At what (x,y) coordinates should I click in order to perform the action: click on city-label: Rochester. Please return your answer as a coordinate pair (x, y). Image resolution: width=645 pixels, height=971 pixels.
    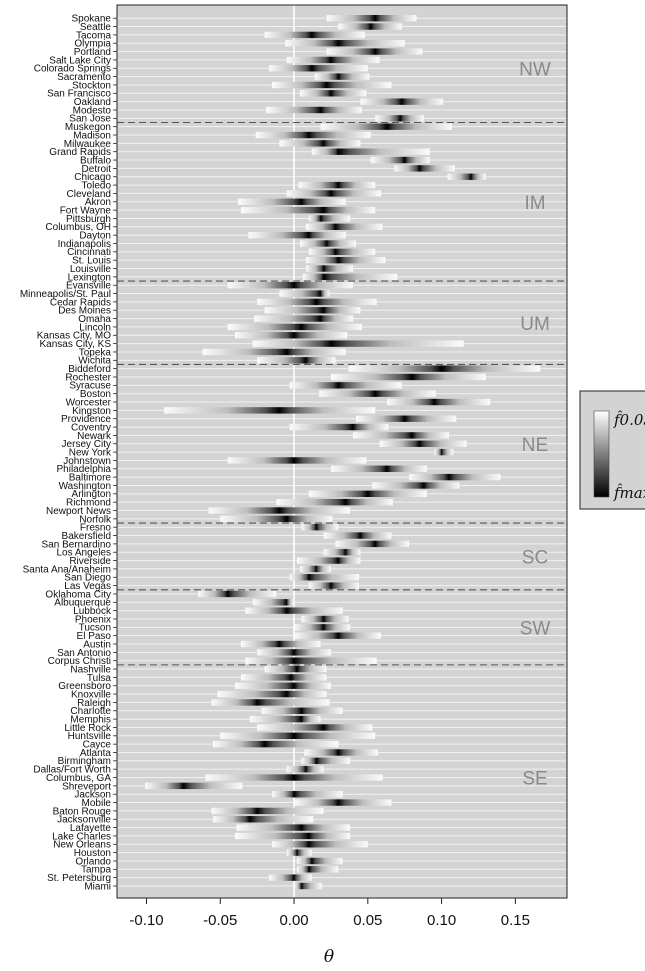
    Looking at the image, I should click on (88, 377).